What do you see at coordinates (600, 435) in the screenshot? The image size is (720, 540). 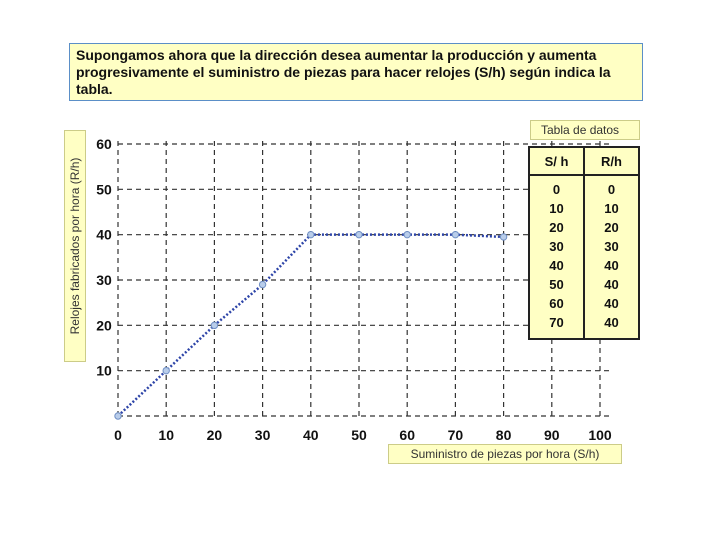 I see `x-tick-label: 100` at bounding box center [600, 435].